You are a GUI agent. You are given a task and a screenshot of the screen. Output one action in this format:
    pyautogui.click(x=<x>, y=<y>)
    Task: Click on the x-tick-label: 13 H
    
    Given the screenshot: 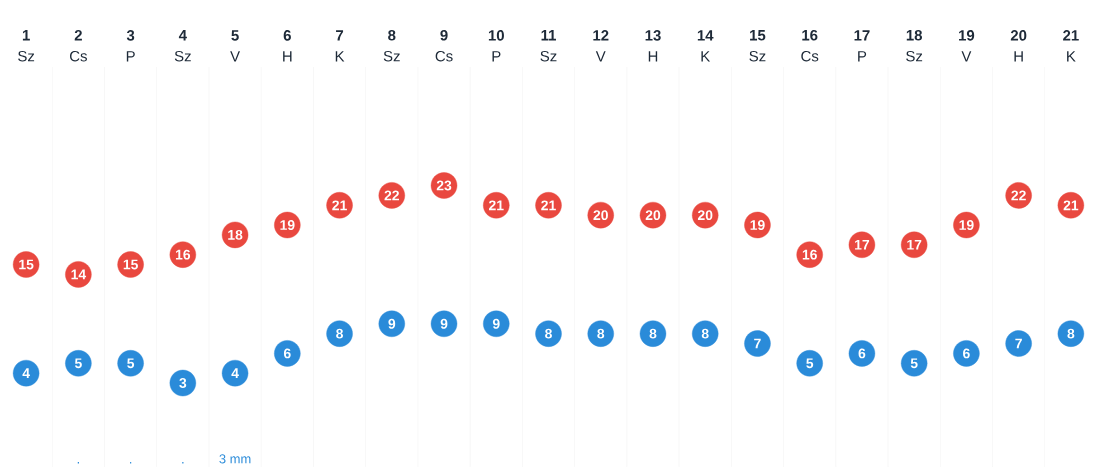 What is the action you would take?
    pyautogui.click(x=653, y=46)
    